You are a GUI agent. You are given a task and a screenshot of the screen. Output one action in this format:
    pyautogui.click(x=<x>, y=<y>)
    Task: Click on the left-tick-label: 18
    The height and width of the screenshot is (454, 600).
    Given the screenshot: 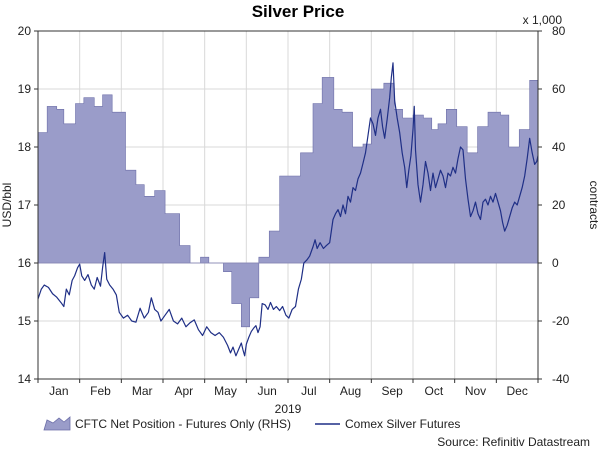 What is the action you would take?
    pyautogui.click(x=25, y=147)
    